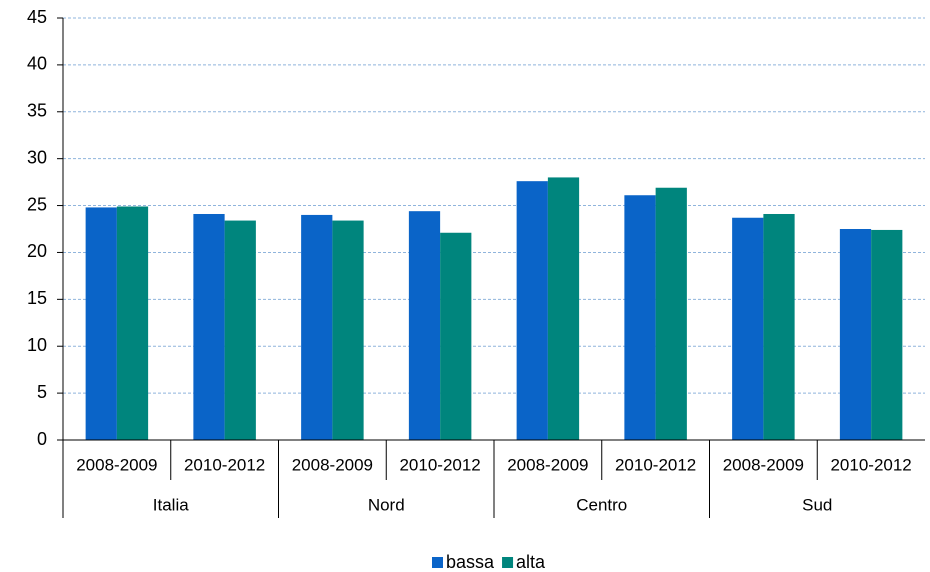 This screenshot has height=572, width=930. I want to click on y-tick-label: 25, so click(37, 204).